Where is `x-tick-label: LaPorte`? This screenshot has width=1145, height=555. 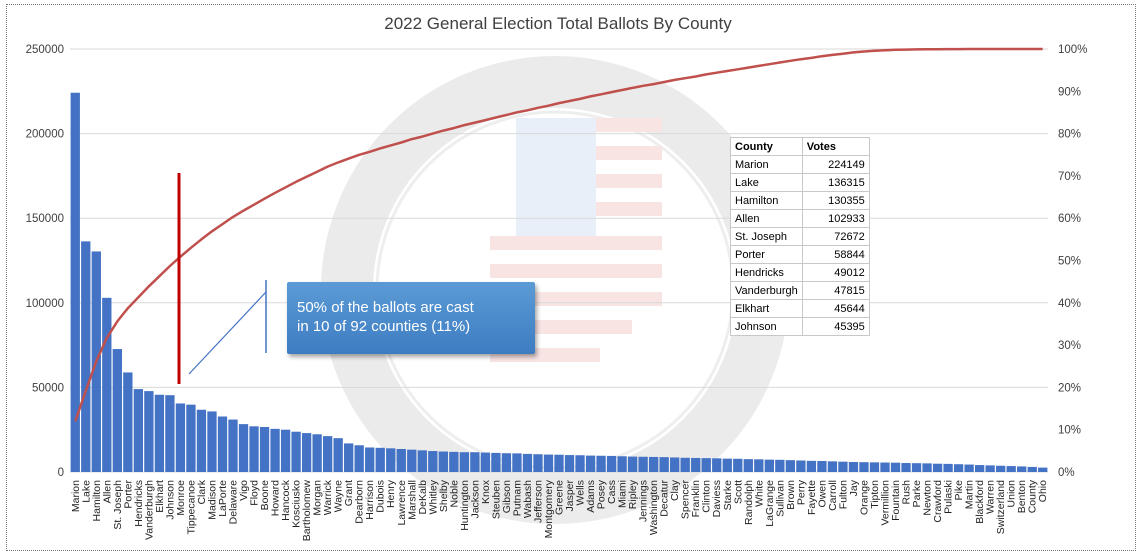 x-tick-label: LaPorte is located at coordinates (223, 498).